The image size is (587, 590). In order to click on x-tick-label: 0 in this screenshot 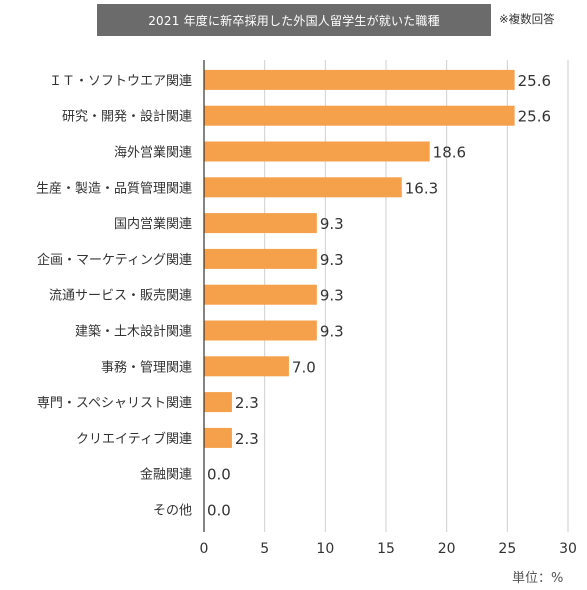, I will do `click(204, 549)`.